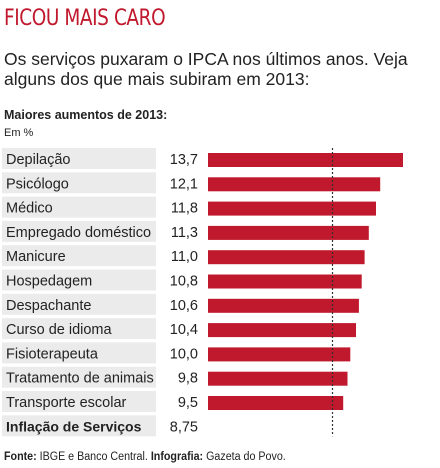 Image resolution: width=440 pixels, height=468 pixels. What do you see at coordinates (184, 160) in the screenshot?
I see `value-label: 13,7` at bounding box center [184, 160].